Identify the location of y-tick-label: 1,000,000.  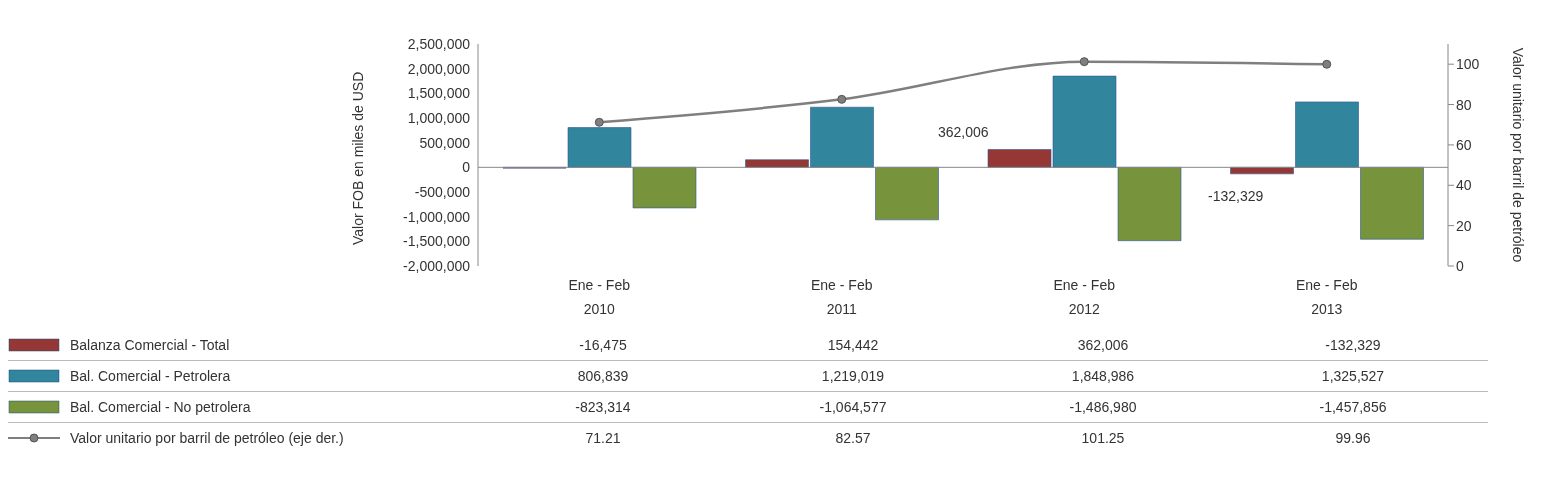
(439, 117).